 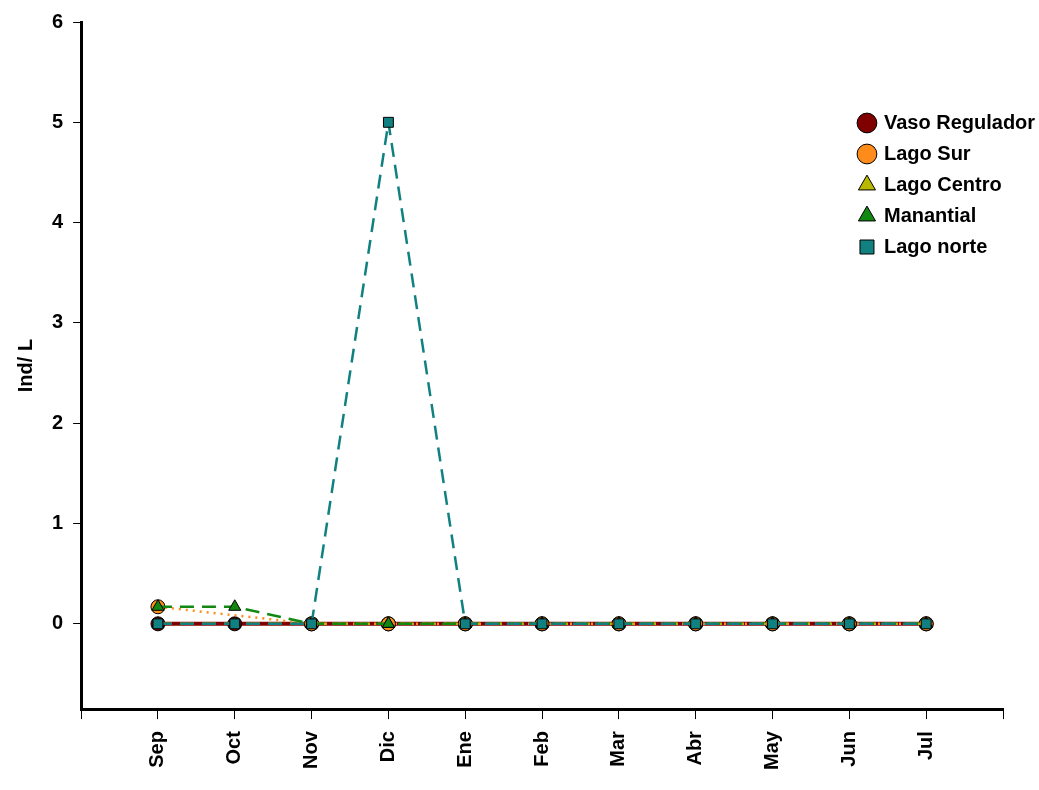 I want to click on y-tick-label: 2, so click(x=58, y=421).